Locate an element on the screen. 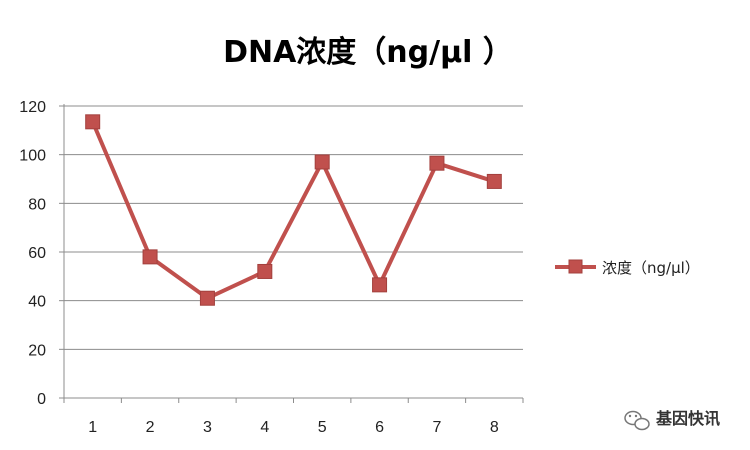 The width and height of the screenshot is (750, 450). wechat-icon is located at coordinates (637, 420).